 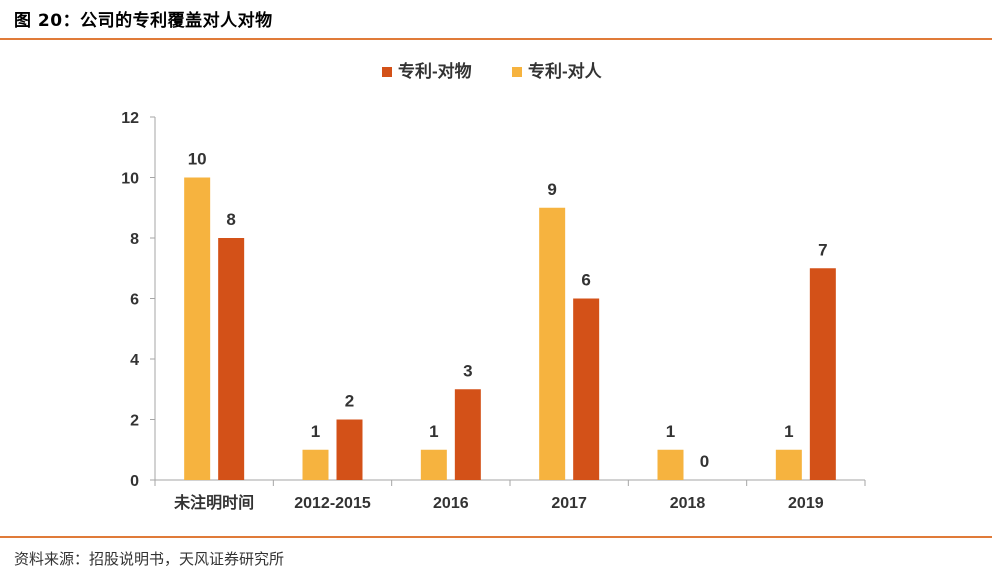 I want to click on bar-value-label: 2, so click(x=349, y=401).